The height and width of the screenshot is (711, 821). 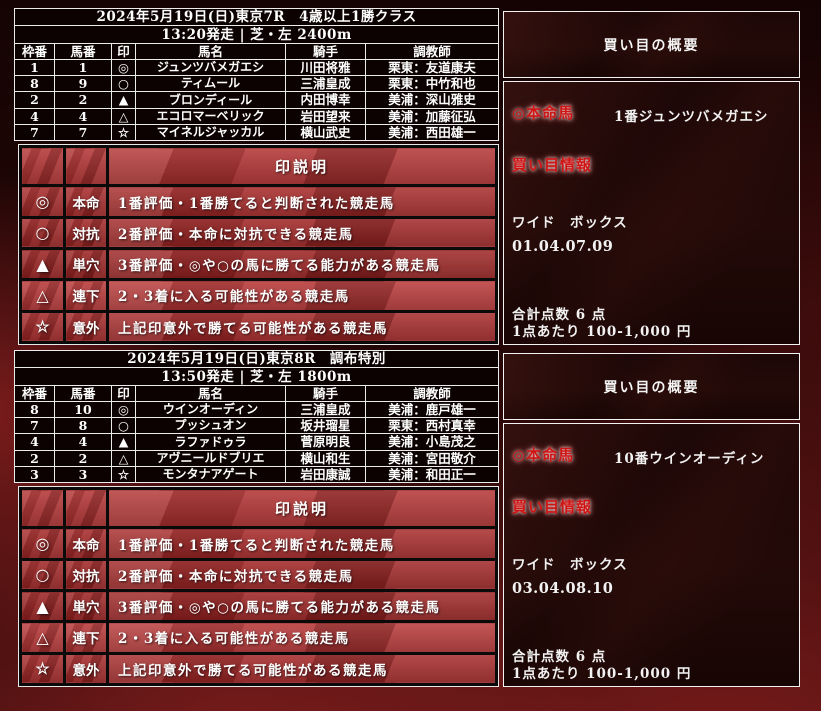 I want to click on legend-label: 連下, so click(x=86, y=295).